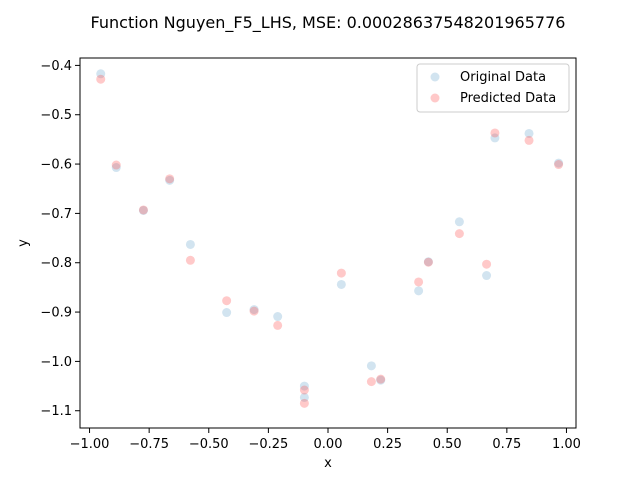 The height and width of the screenshot is (480, 640). I want to click on x-tick-label: −0.25, so click(268, 444).